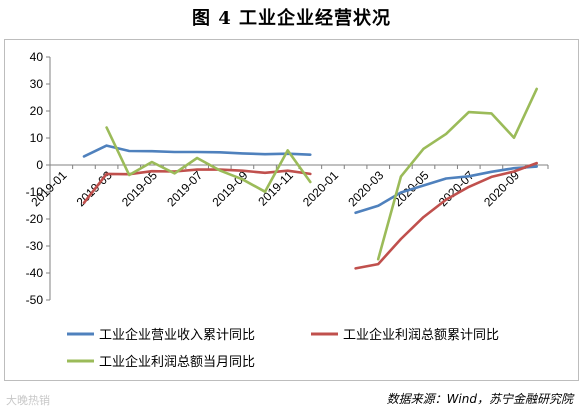  I want to click on watermark-logo: 大晚热销, so click(28, 400).